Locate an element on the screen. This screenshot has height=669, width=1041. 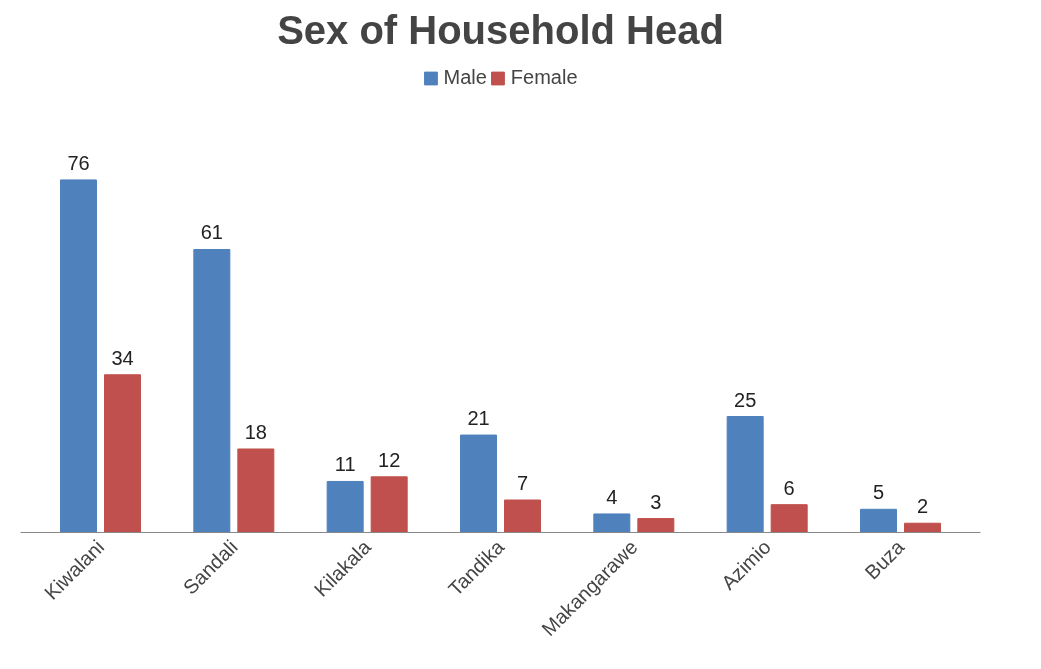
data-label: 25 is located at coordinates (745, 399).